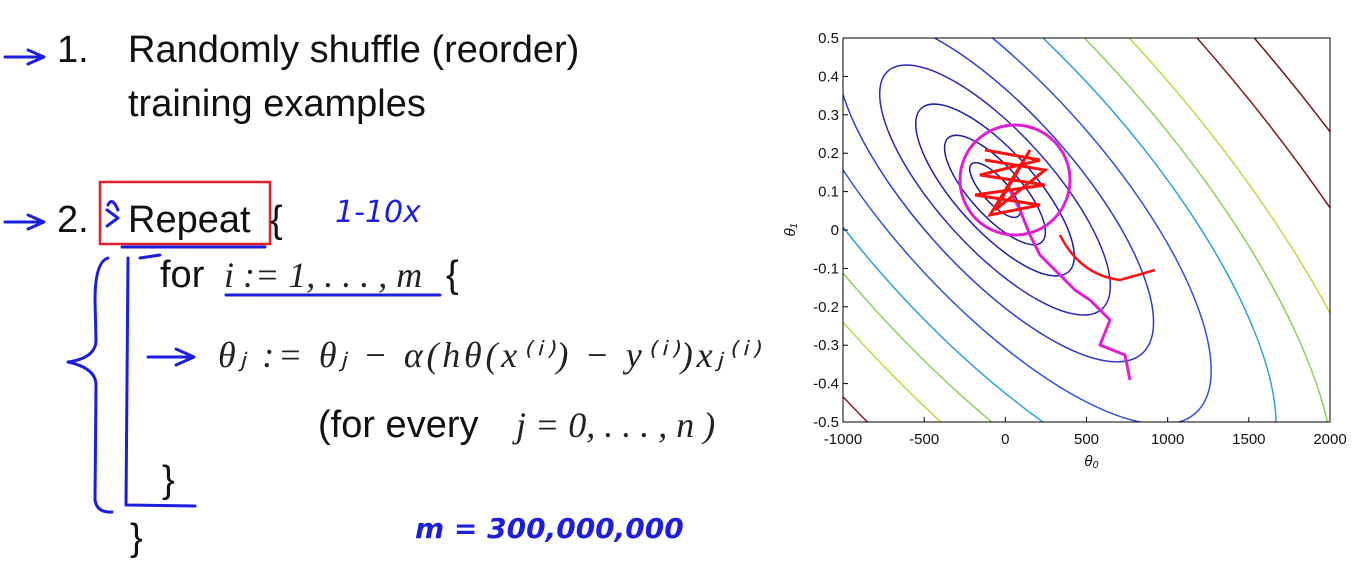 This screenshot has width=1369, height=575. Describe the element at coordinates (549, 528) in the screenshot. I see `annotation: m = 300,000,000` at that location.